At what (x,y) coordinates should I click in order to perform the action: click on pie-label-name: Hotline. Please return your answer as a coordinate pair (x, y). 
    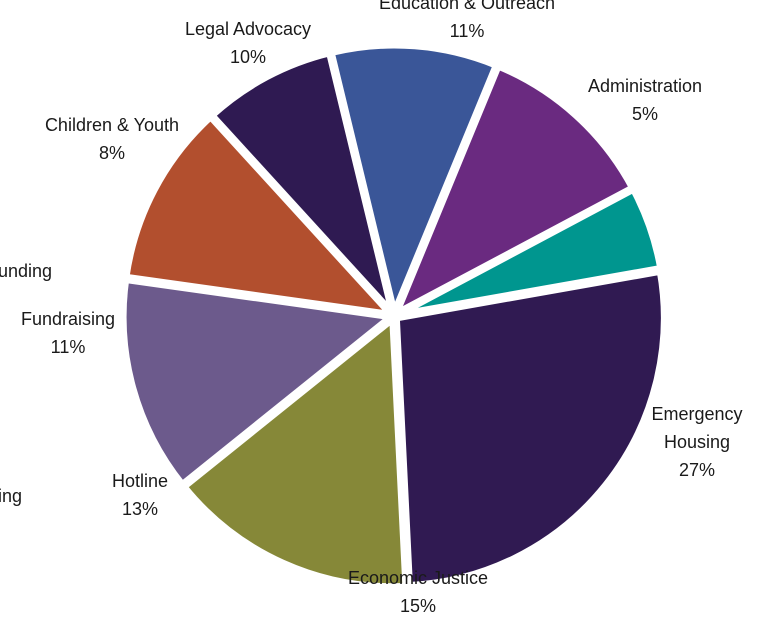
    Looking at the image, I should click on (140, 481).